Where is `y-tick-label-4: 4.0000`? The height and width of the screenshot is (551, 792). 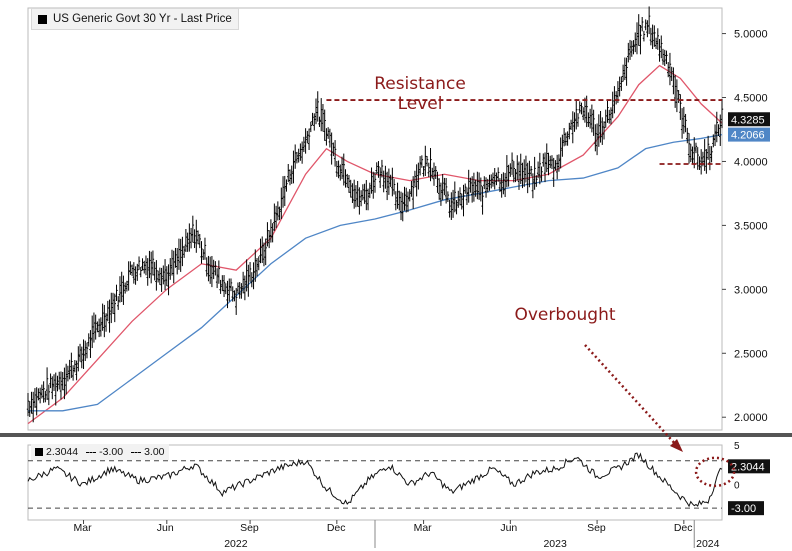 y-tick-label-4: 4.0000 is located at coordinates (751, 162).